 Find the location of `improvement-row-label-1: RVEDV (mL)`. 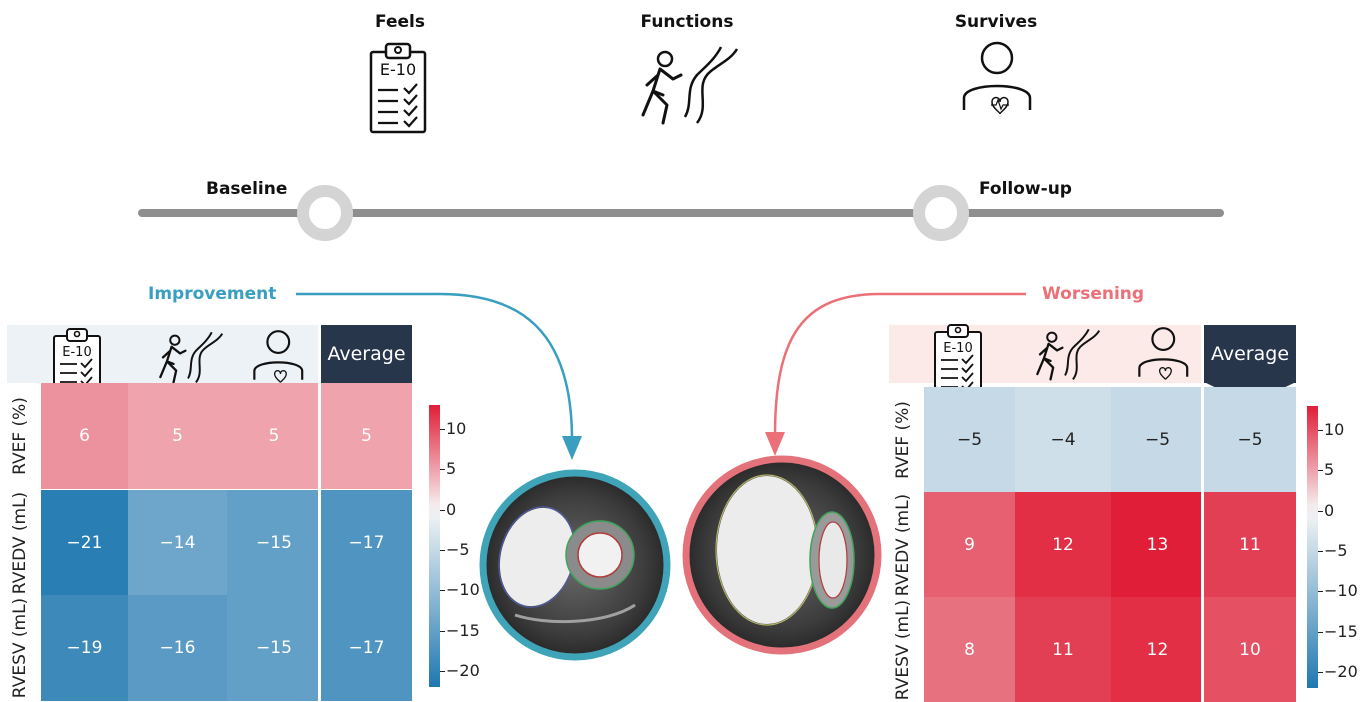

improvement-row-label-1: RVEDV (mL) is located at coordinates (20, 543).